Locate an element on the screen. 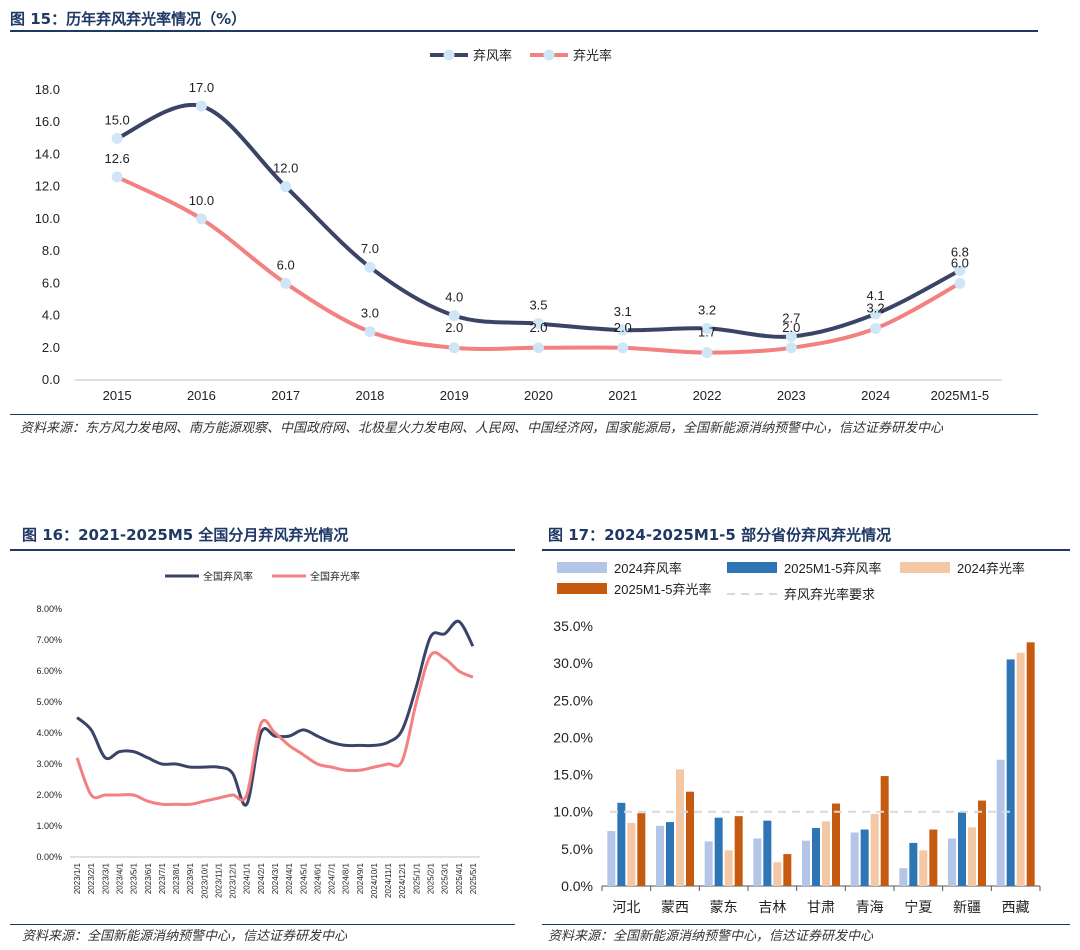 This screenshot has width=1080, height=950. chart-legend: 全国弃风率 全国弃光率 is located at coordinates (262, 576).